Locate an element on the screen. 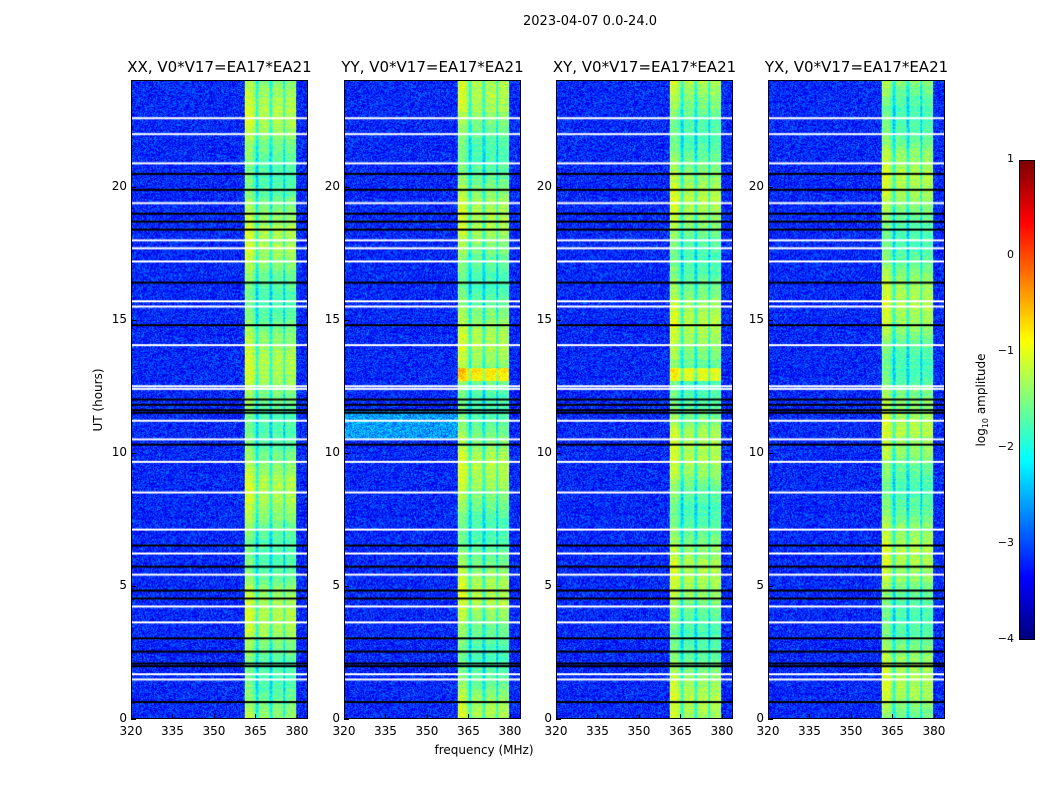 This screenshot has width=1050, height=800. panel-title: YY, V0*V17=EA17*EA21 is located at coordinates (432, 67).